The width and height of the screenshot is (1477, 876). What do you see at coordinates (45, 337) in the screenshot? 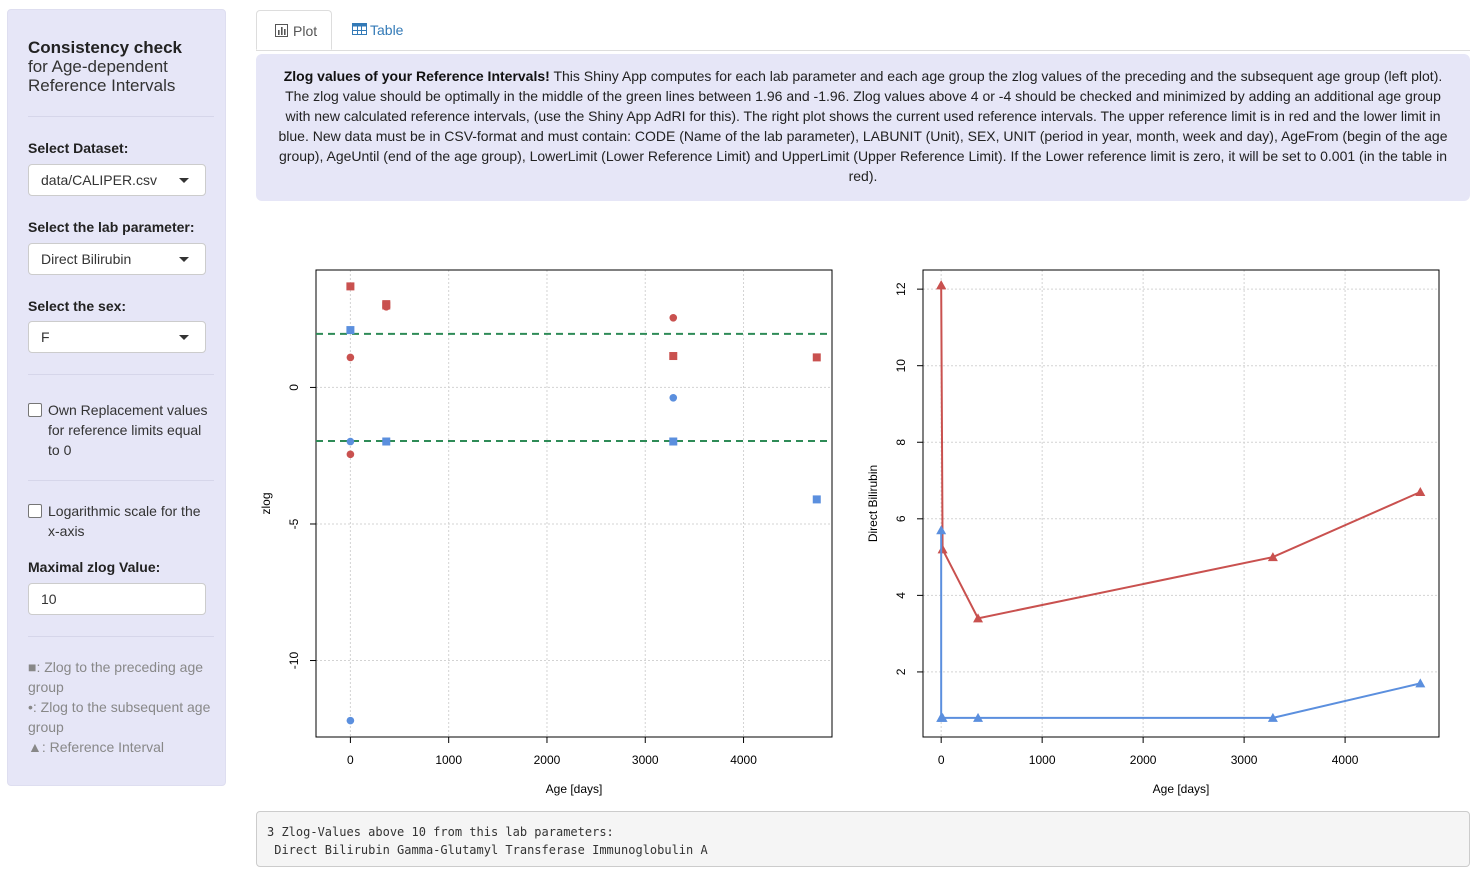
I see `sex-select-value: F` at bounding box center [45, 337].